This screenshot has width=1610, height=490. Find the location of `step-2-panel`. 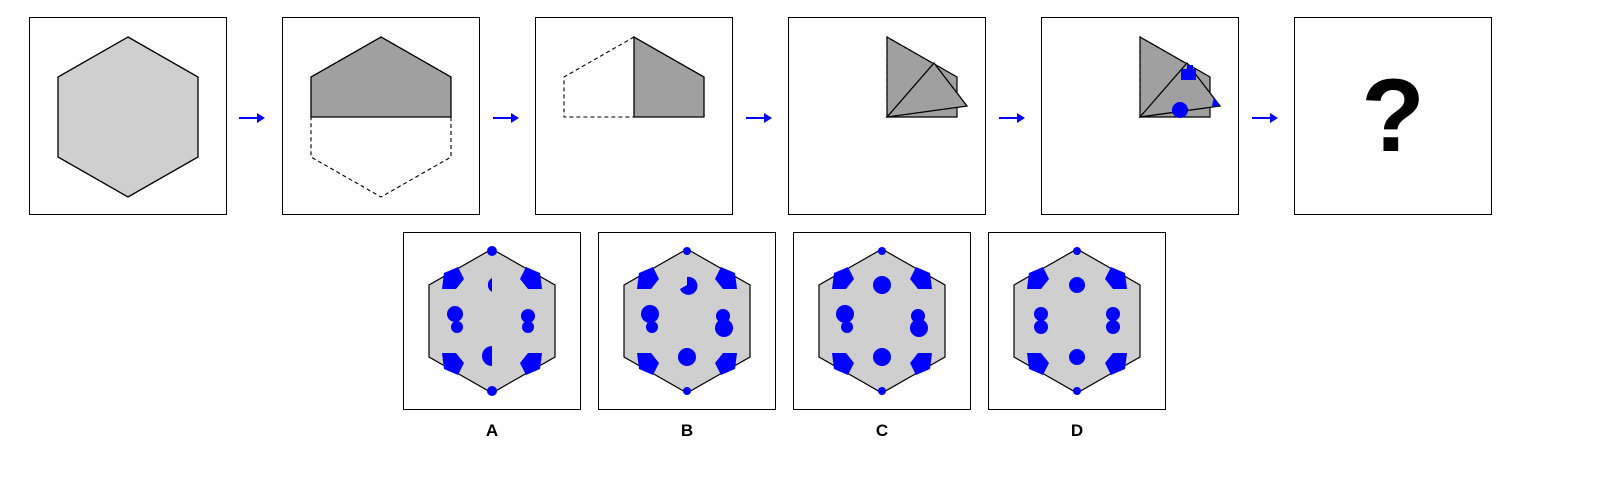

step-2-panel is located at coordinates (381, 116).